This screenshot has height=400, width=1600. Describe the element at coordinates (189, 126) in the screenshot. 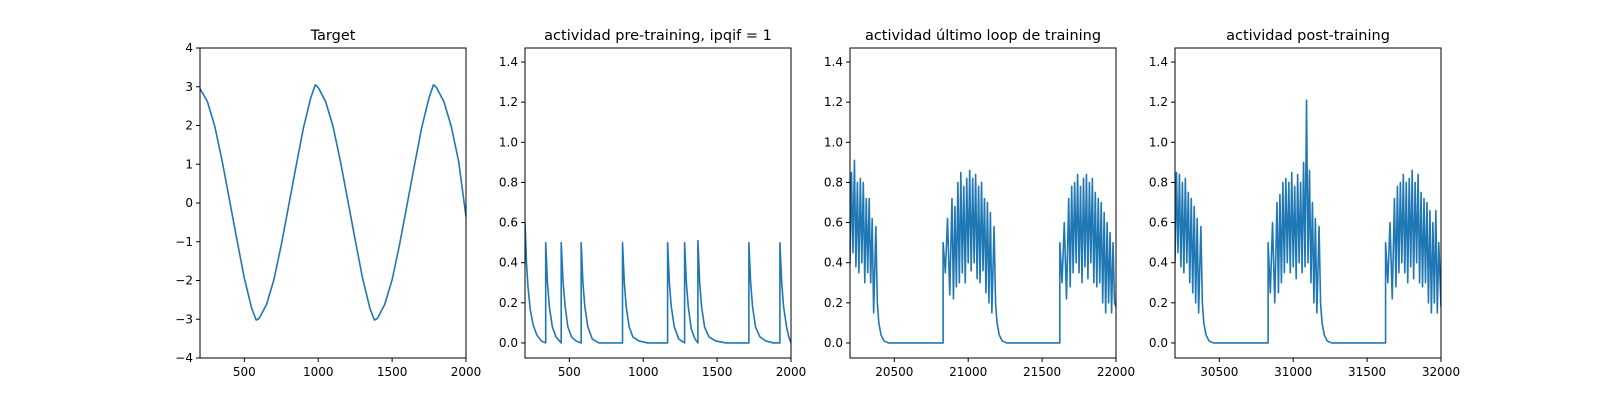

I see `y-tick-label: 2` at that location.